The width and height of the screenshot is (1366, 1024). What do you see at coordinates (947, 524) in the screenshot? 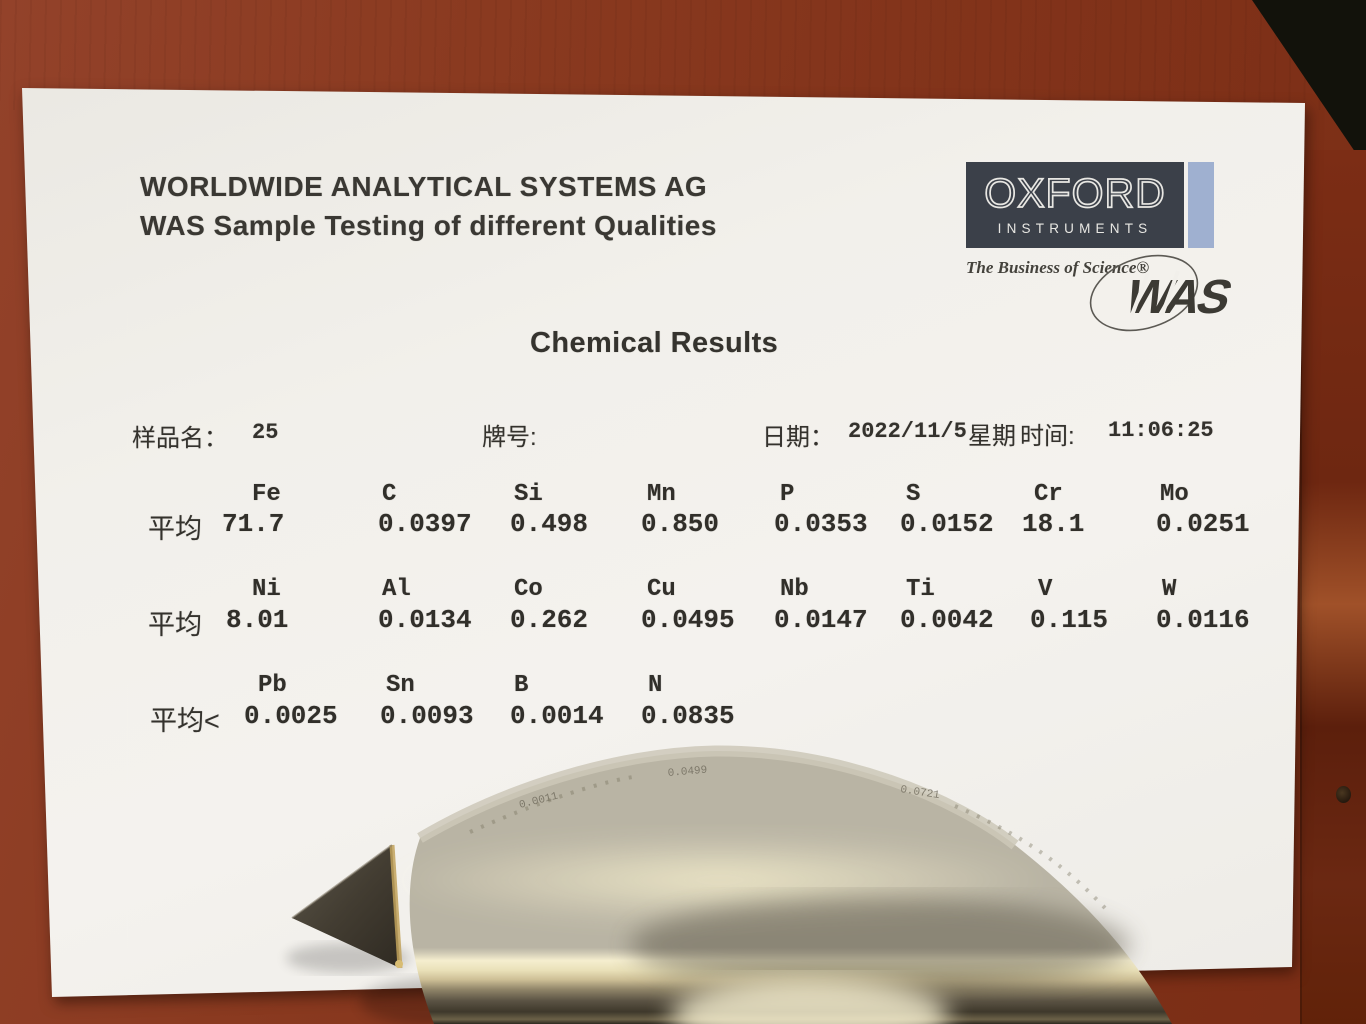
I see `element-value: 0.0152` at bounding box center [947, 524].